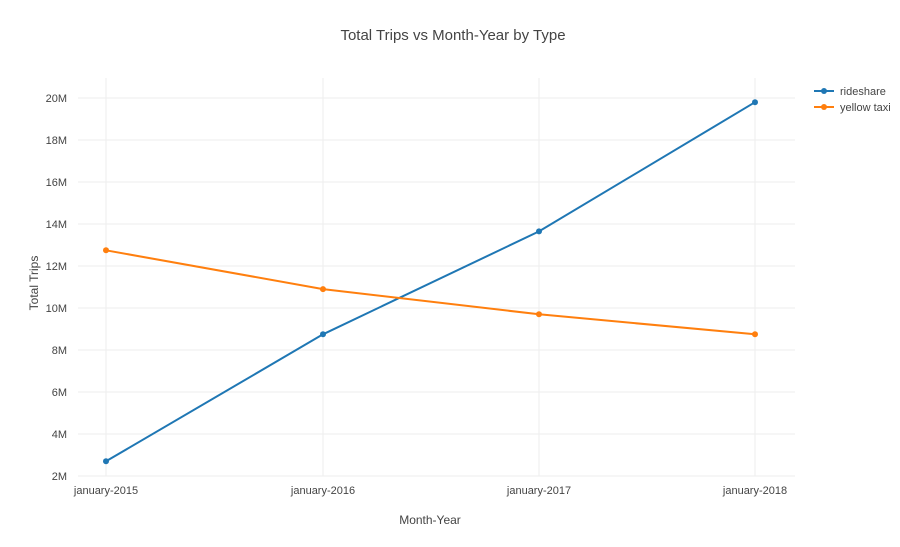 The image size is (900, 547). What do you see at coordinates (105, 491) in the screenshot?
I see `x-tick-label: january-2015` at bounding box center [105, 491].